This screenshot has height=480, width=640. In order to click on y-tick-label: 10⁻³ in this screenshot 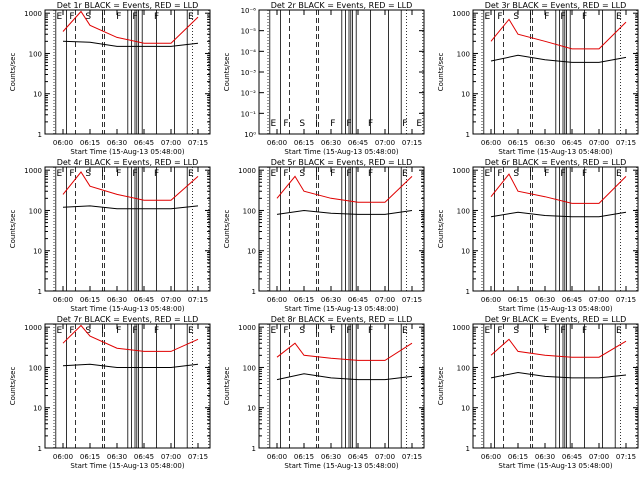, I will do `click(249, 73)`.